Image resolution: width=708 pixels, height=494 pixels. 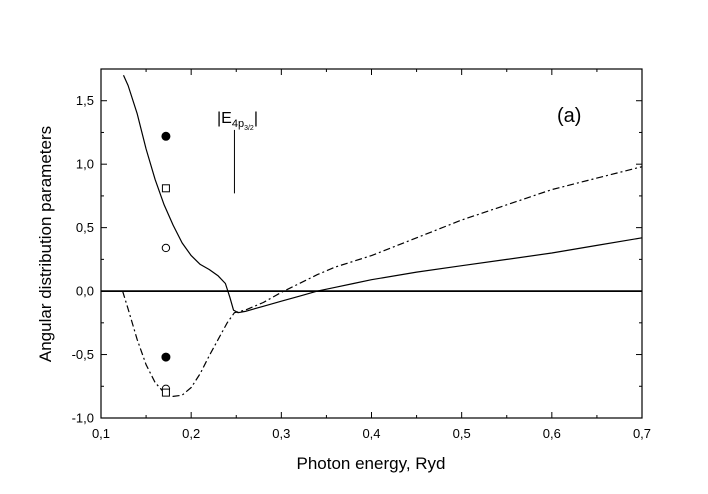 What do you see at coordinates (166, 264) in the screenshot?
I see `marker-layer` at bounding box center [166, 264].